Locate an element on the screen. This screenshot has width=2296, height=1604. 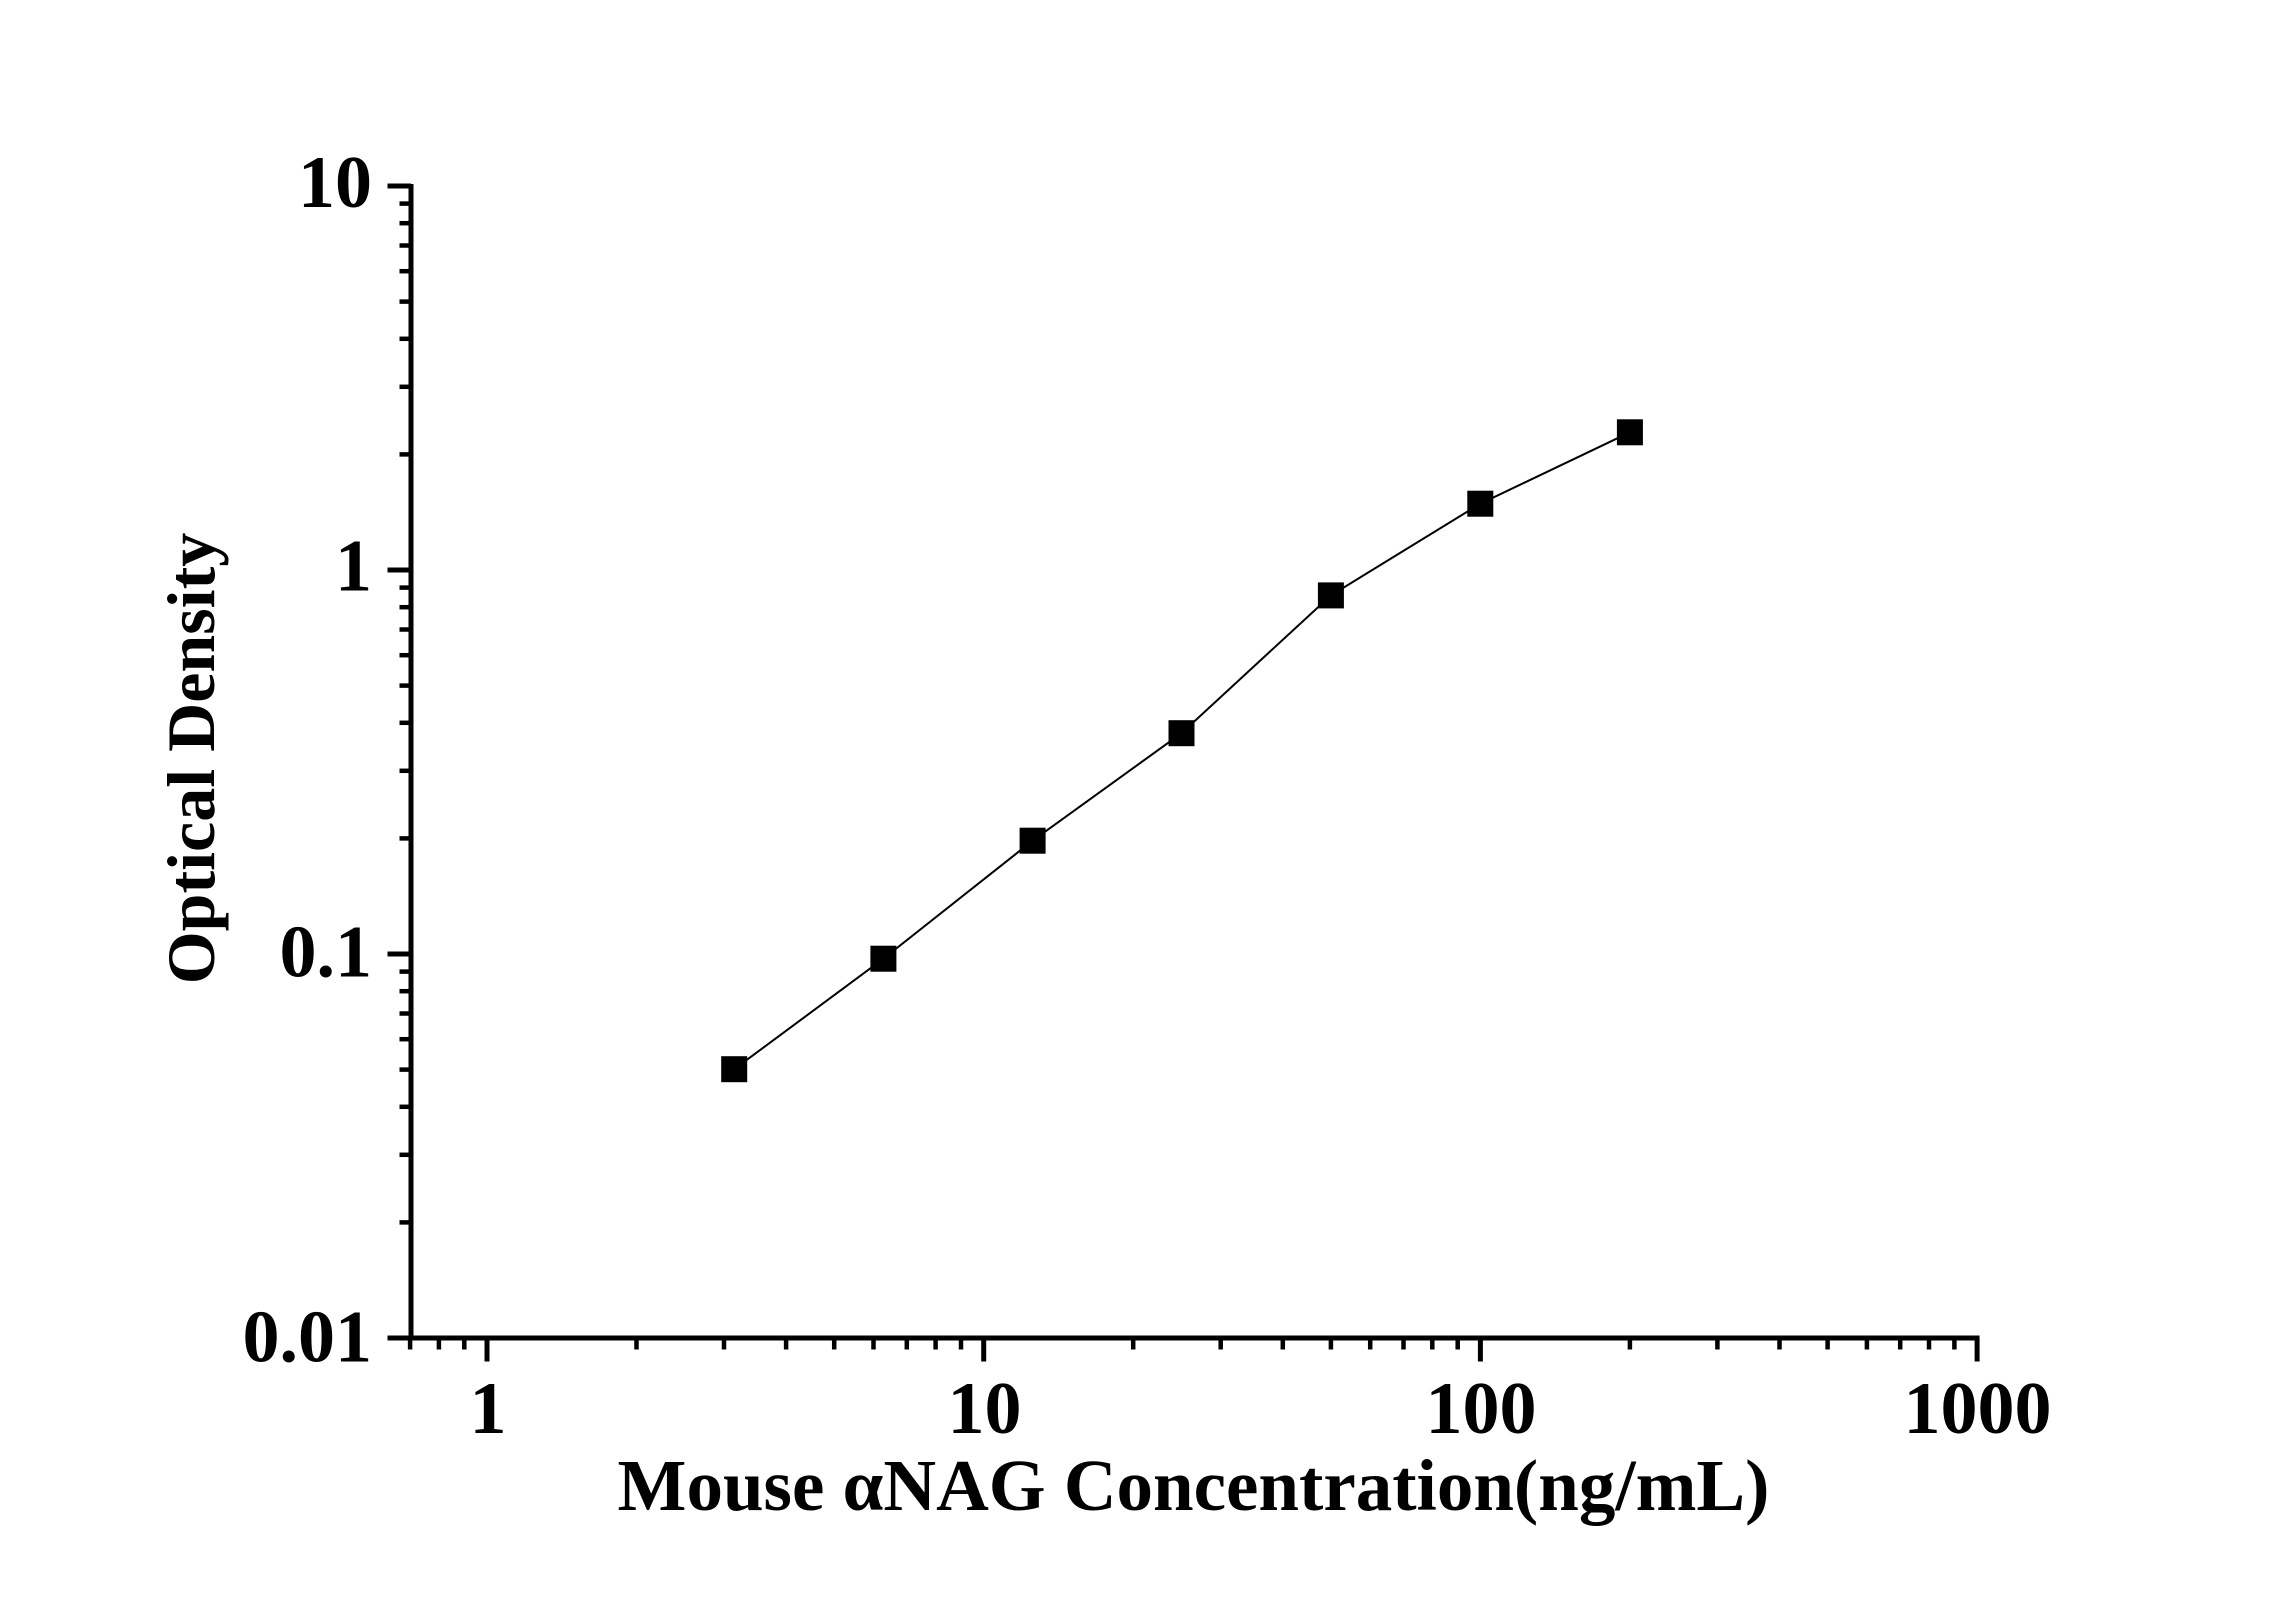
svg-text: 1000 is located at coordinates (1978, 1409).